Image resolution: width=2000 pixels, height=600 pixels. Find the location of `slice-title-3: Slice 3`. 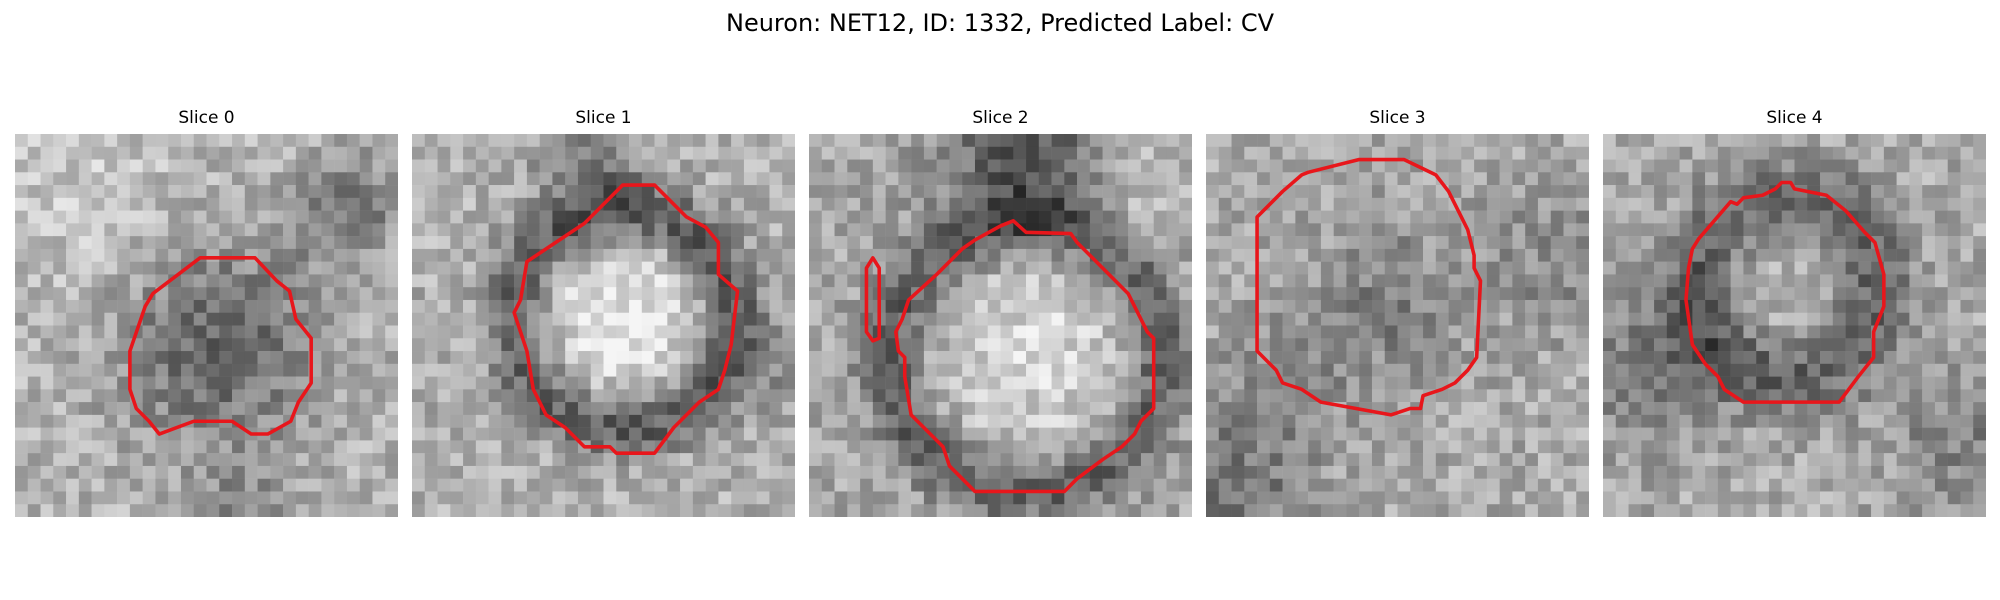

slice-title-3: Slice 3 is located at coordinates (1397, 118).